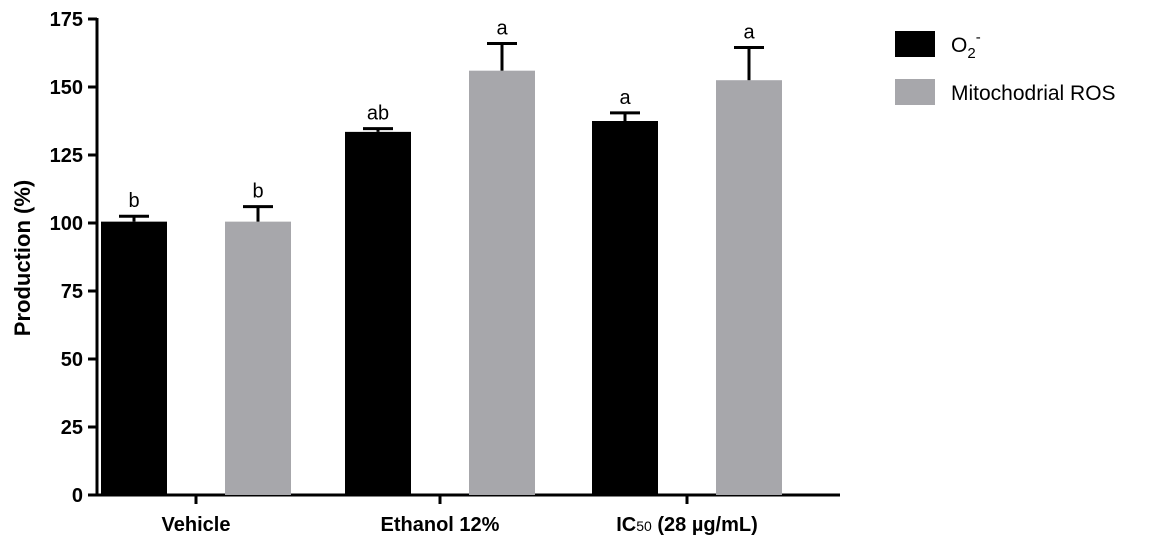 The width and height of the screenshot is (1164, 537). I want to click on x-category-subscript: 50, so click(644, 526).